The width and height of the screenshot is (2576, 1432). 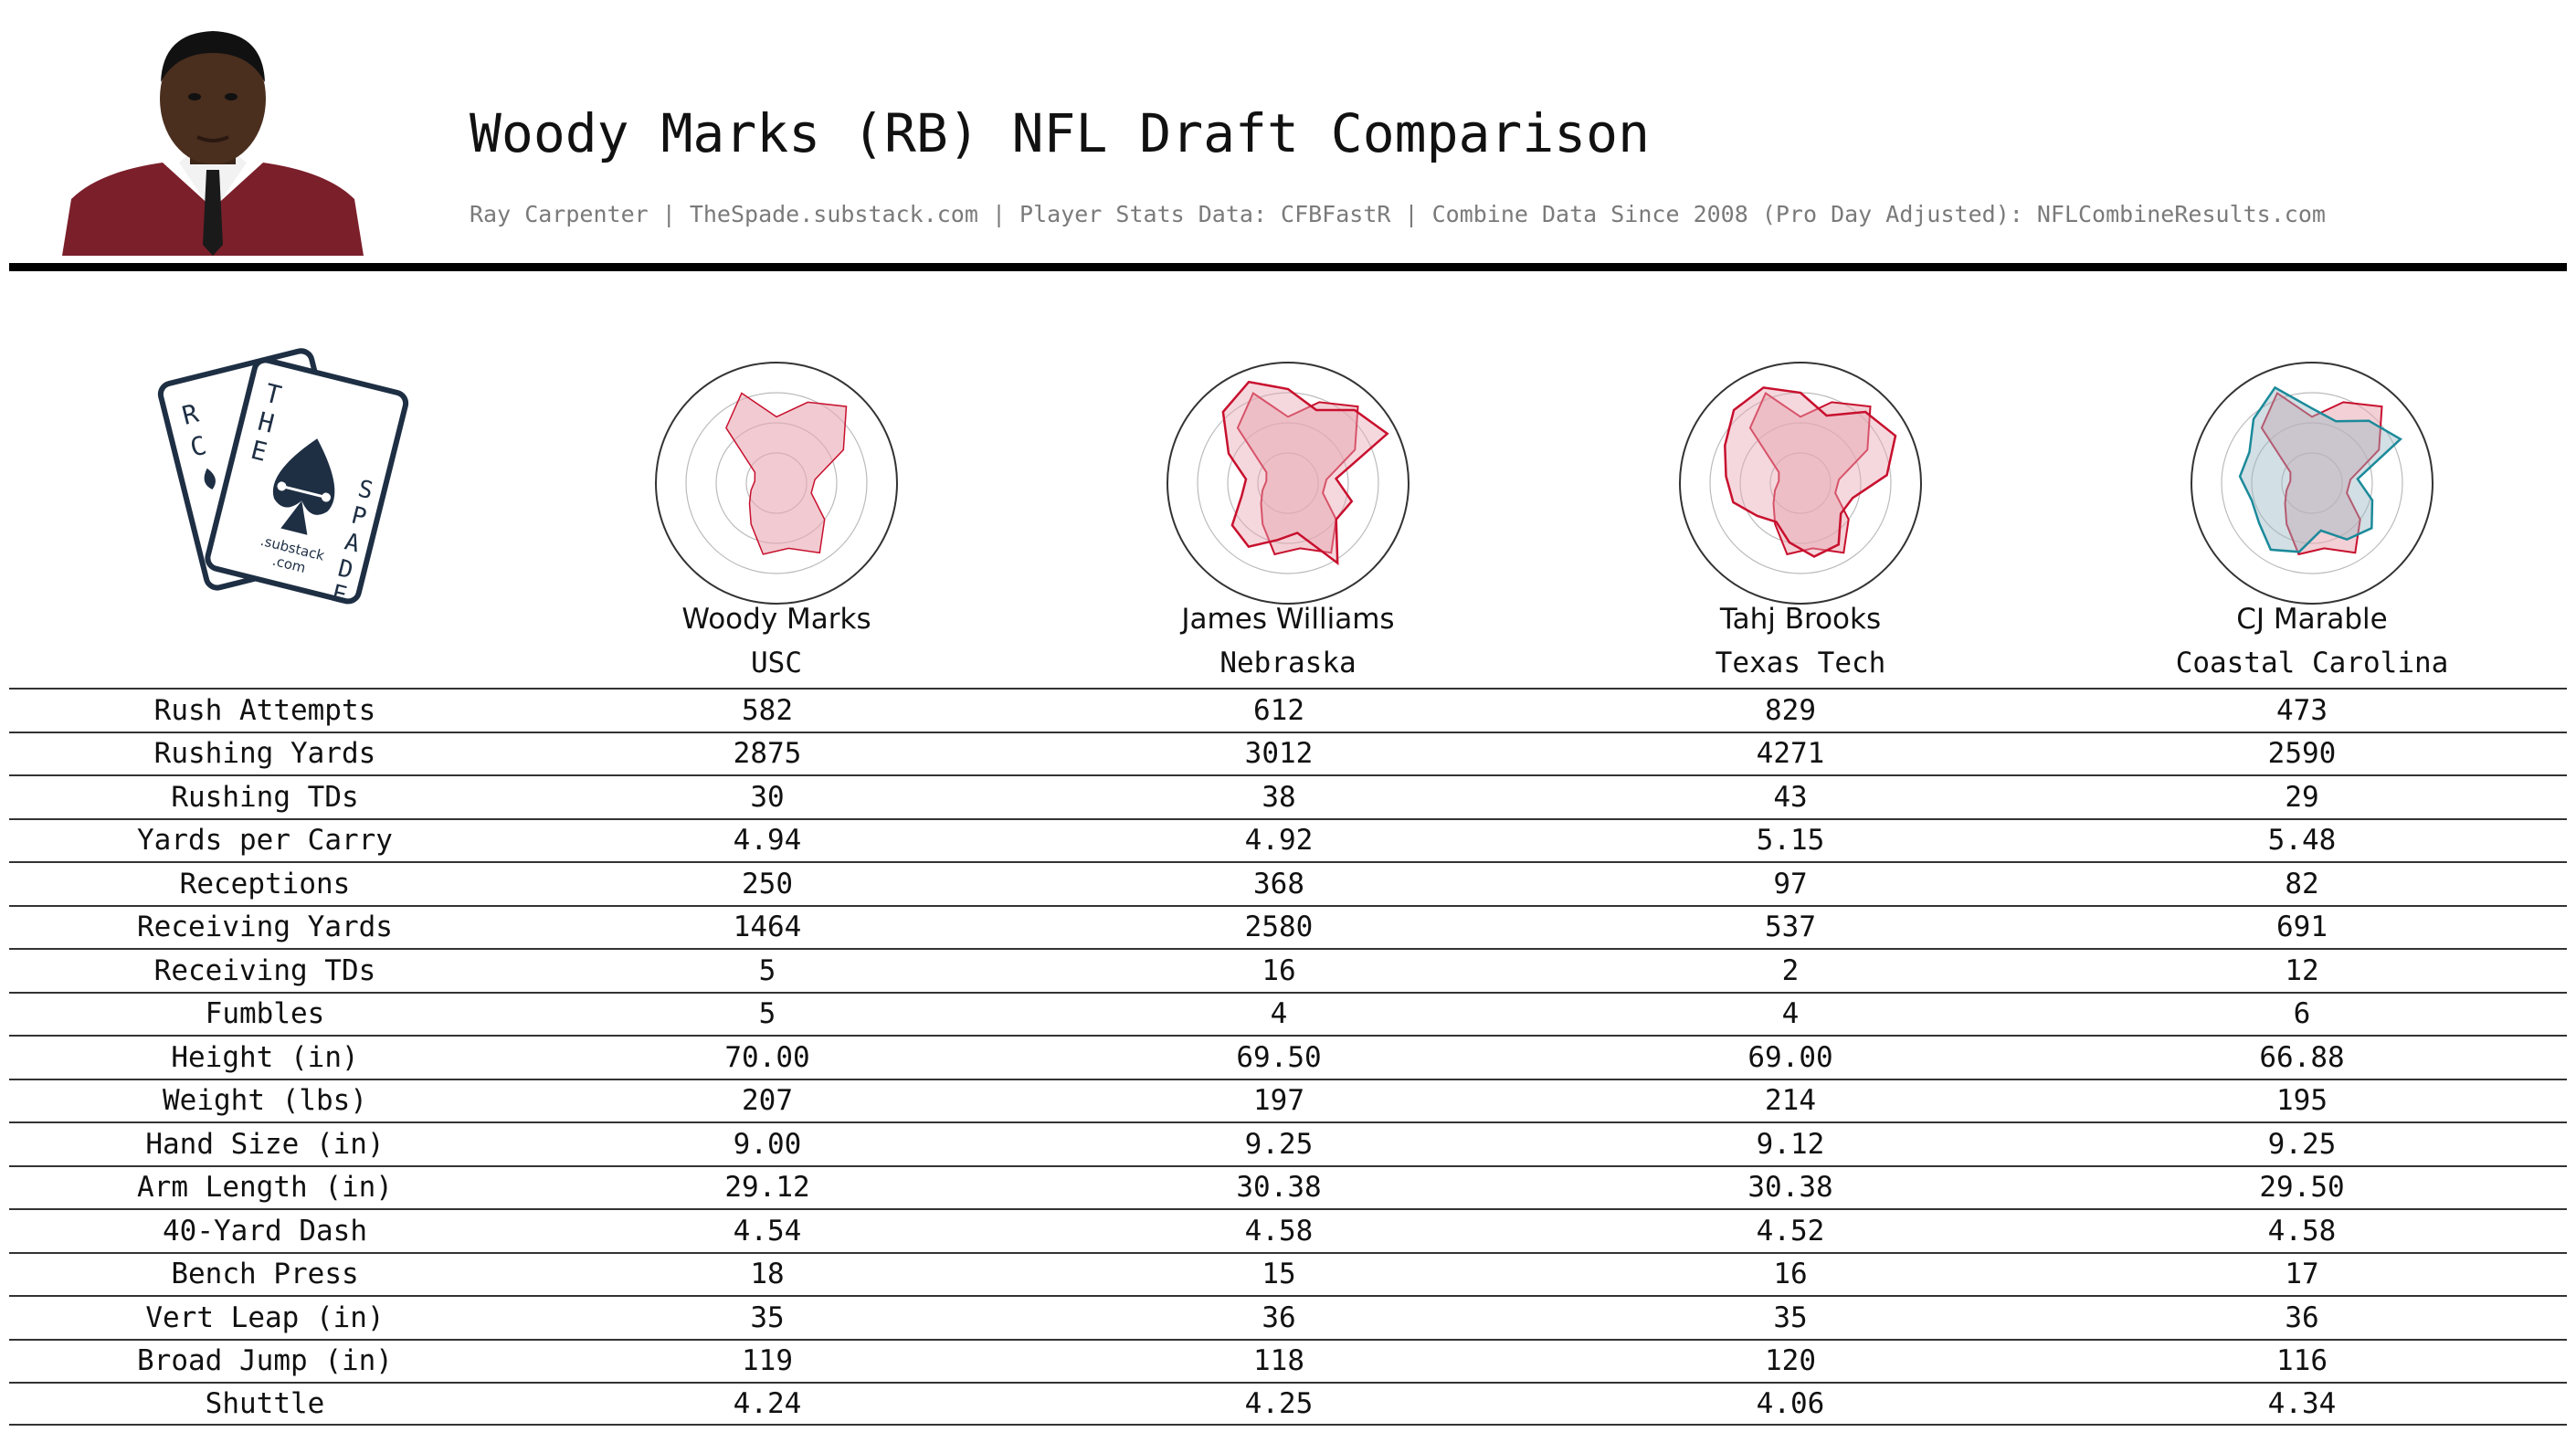 What do you see at coordinates (265, 1101) in the screenshot?
I see `row-label: Weight (lbs)` at bounding box center [265, 1101].